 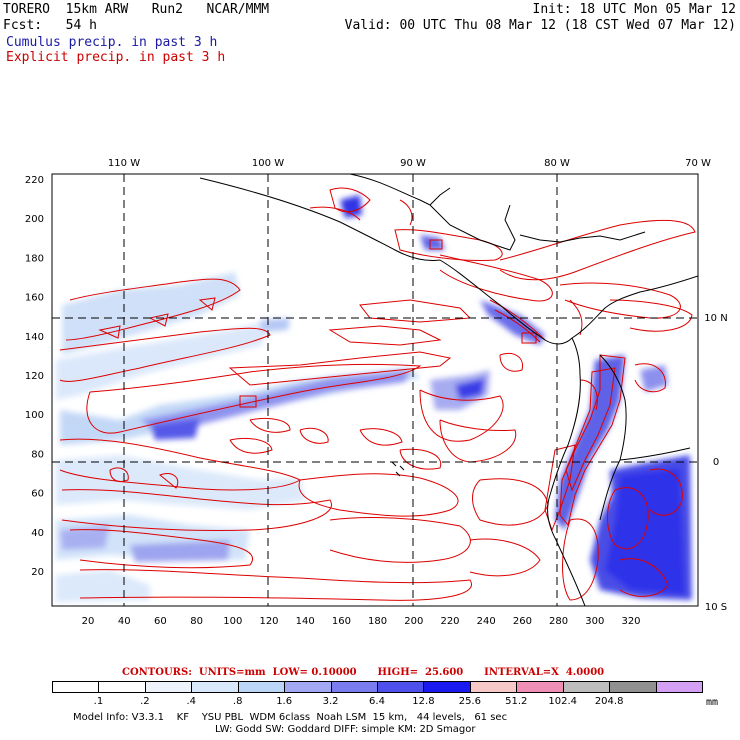 I want to click on longitude-label: 110 W, so click(x=124, y=163).